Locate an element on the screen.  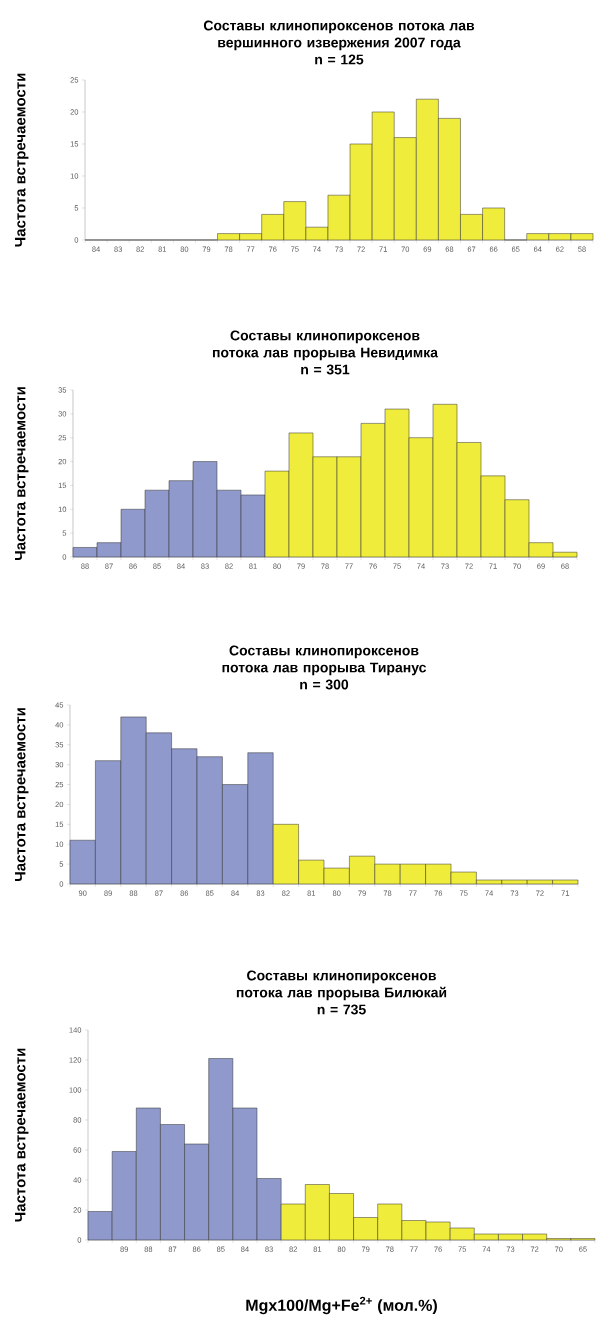
x-axis-title: Mgx100/Mg+Fe$^{2+}$ (мол.%) is located at coordinates (341, 1305).